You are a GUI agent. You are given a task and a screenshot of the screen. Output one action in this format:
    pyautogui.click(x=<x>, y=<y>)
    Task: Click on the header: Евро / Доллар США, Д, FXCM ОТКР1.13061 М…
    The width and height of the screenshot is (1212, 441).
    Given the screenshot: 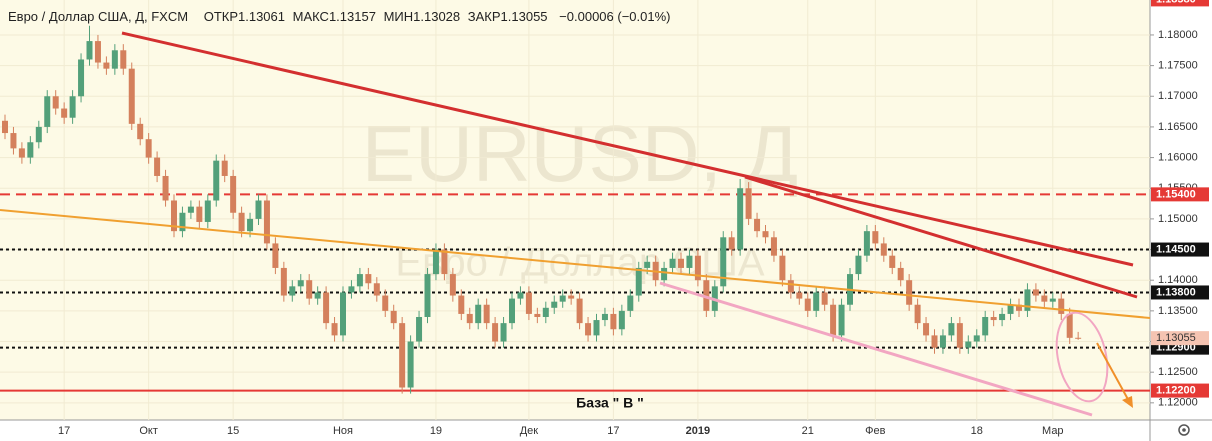 What is the action you would take?
    pyautogui.click(x=339, y=16)
    